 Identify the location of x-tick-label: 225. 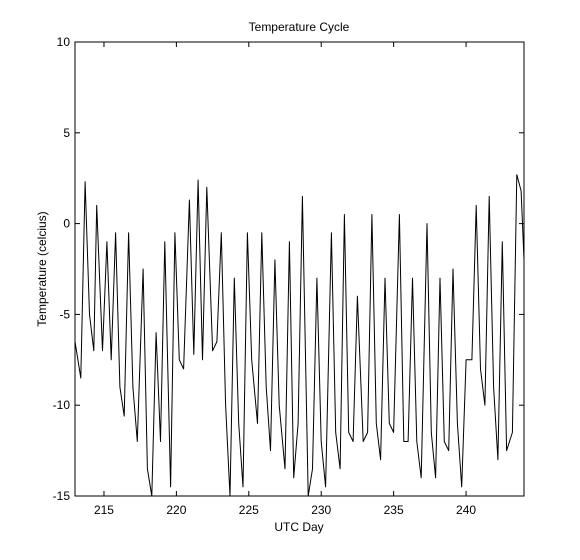
(249, 510).